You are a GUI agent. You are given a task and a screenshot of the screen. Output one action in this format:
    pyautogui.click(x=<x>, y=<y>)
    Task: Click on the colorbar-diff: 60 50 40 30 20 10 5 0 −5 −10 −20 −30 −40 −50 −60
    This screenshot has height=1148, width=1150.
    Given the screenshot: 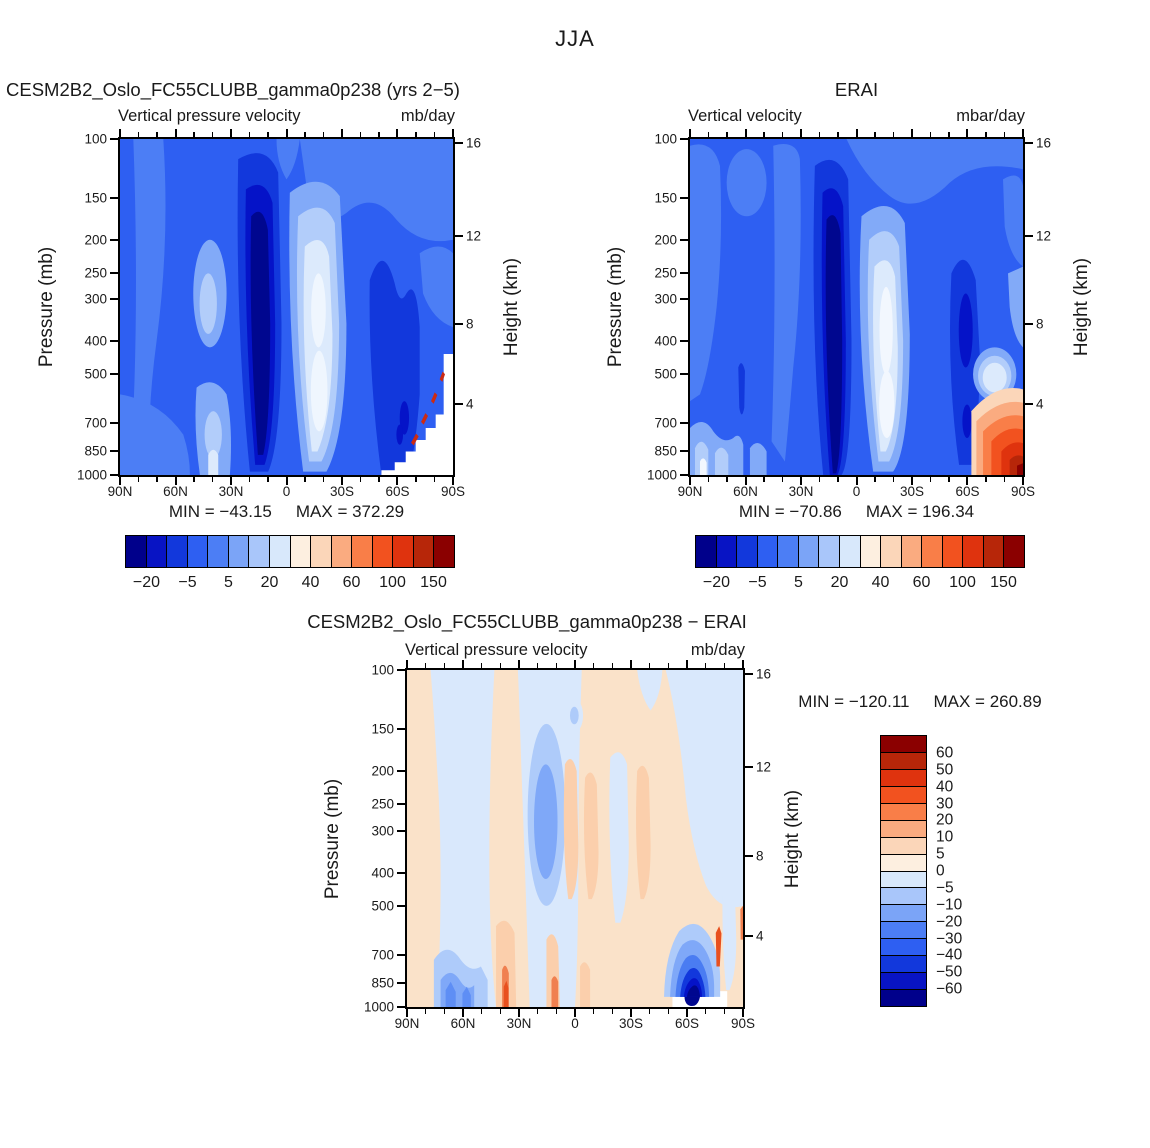 What is the action you would take?
    pyautogui.click(x=921, y=871)
    